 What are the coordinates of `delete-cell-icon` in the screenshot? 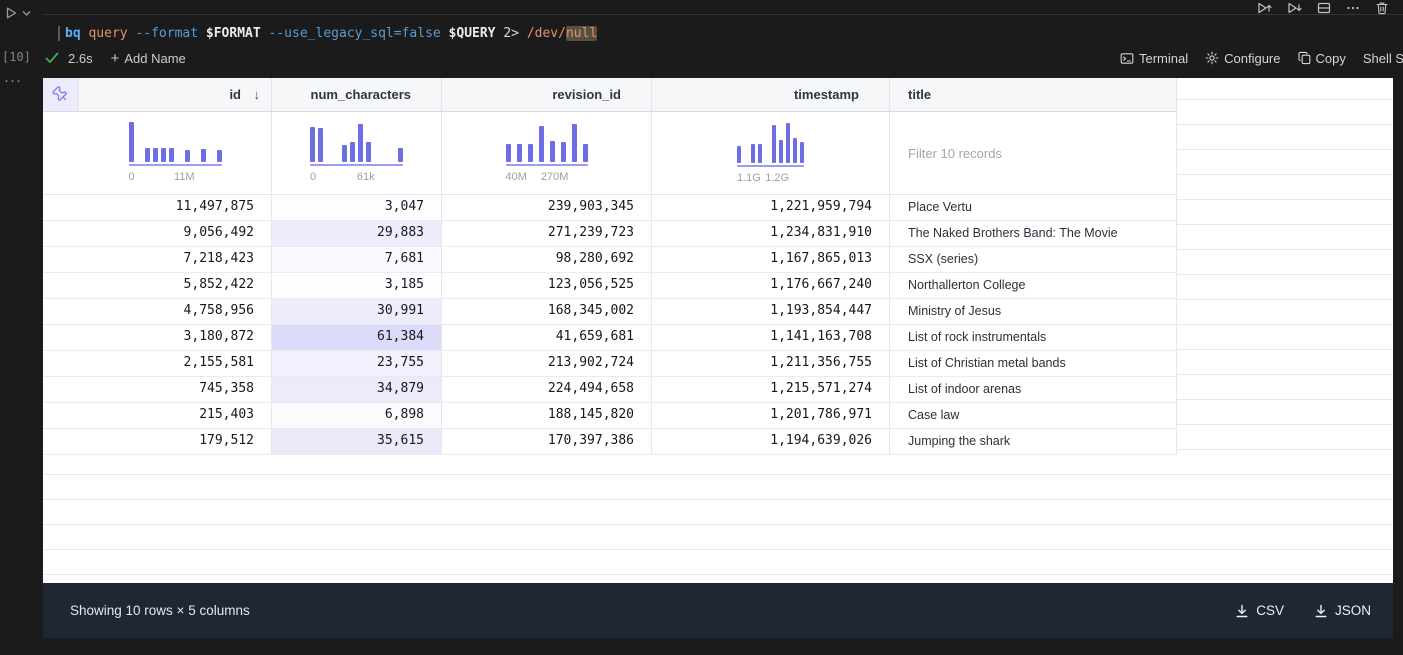 It's located at (1382, 8).